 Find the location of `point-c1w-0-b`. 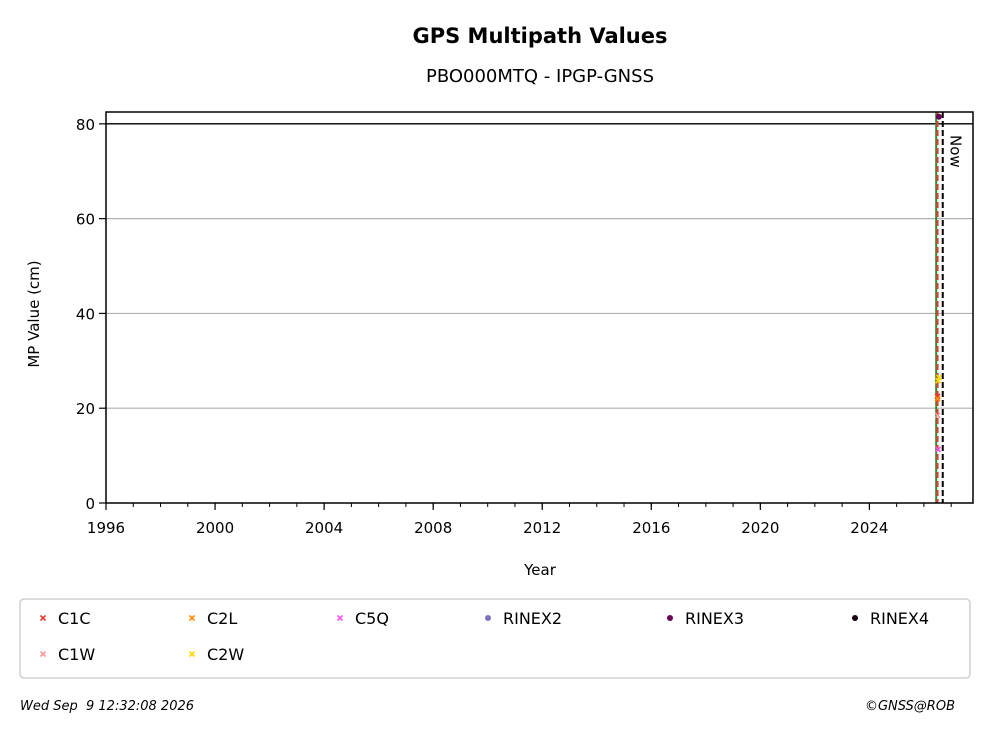

point-c1w-0-b is located at coordinates (937, 415).